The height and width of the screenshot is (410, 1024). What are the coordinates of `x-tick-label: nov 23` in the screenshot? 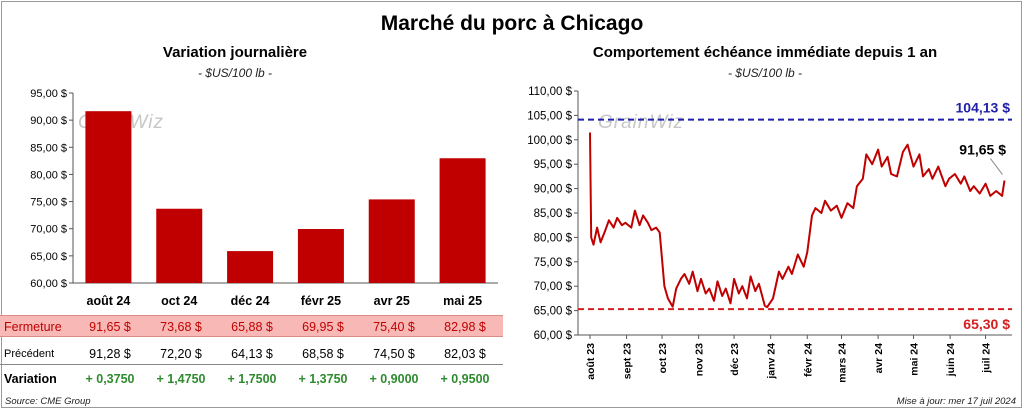 It's located at (700, 359).